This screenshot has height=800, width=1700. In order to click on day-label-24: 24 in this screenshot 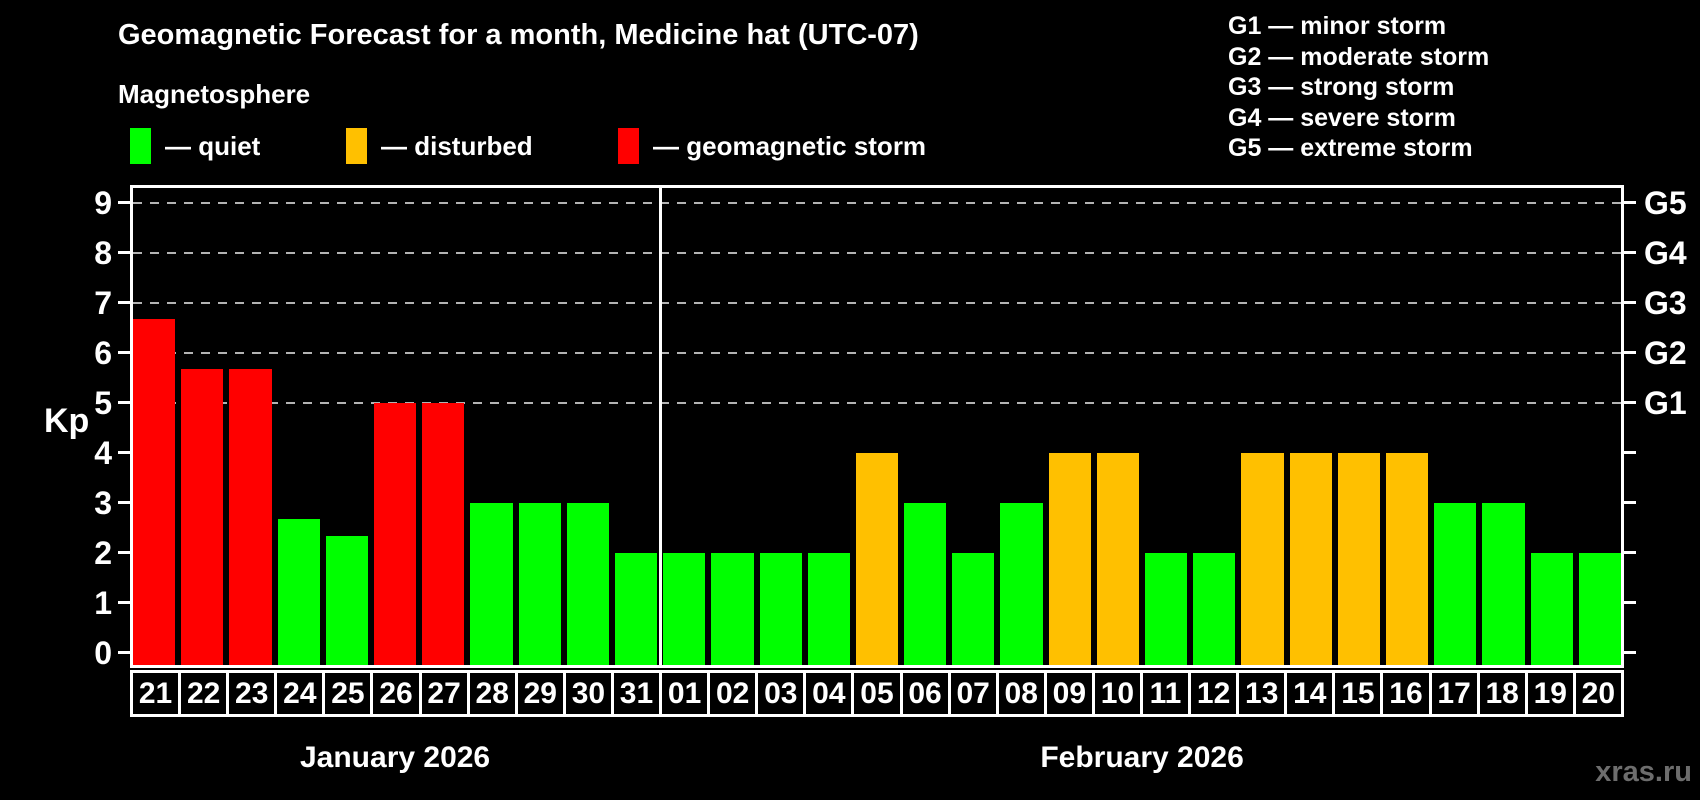, I will do `click(301, 693)`.